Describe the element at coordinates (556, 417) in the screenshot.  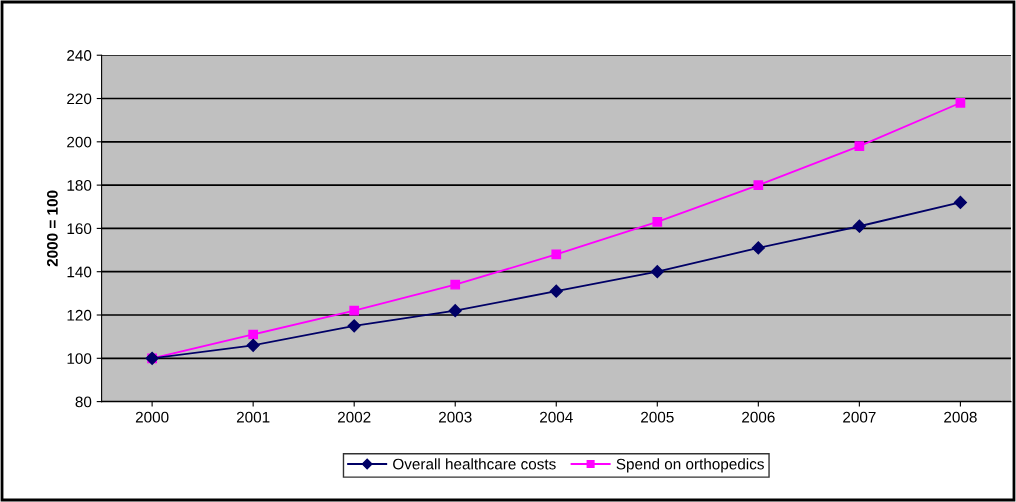
I see `x-tick-label: 2004` at that location.